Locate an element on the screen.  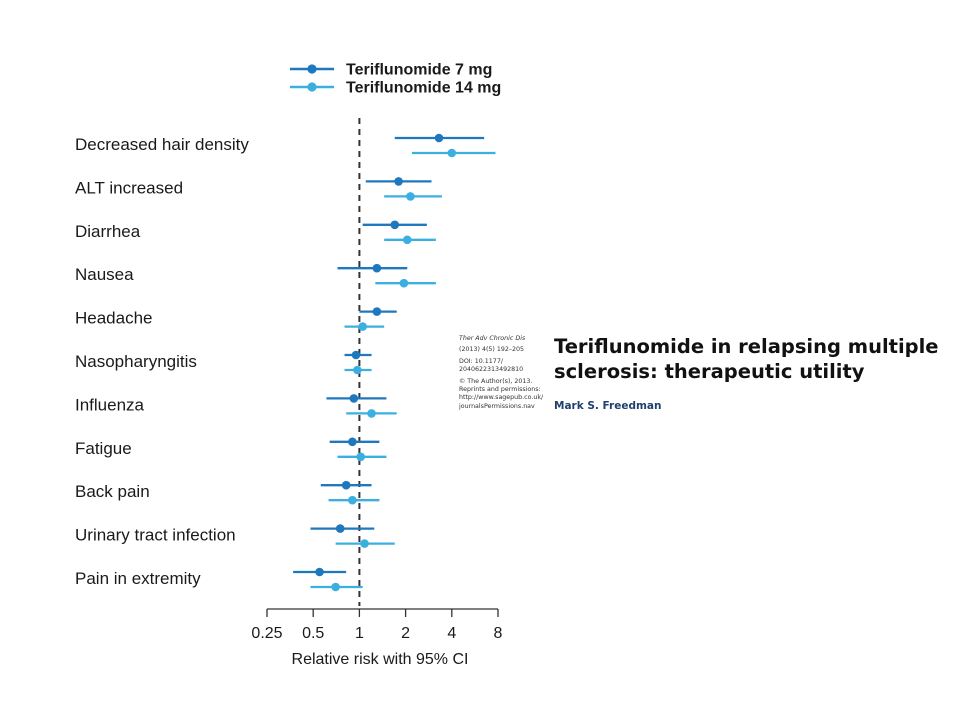
reprints-line-2: http://www.sagepub.co.uk/ is located at coordinates (501, 398).